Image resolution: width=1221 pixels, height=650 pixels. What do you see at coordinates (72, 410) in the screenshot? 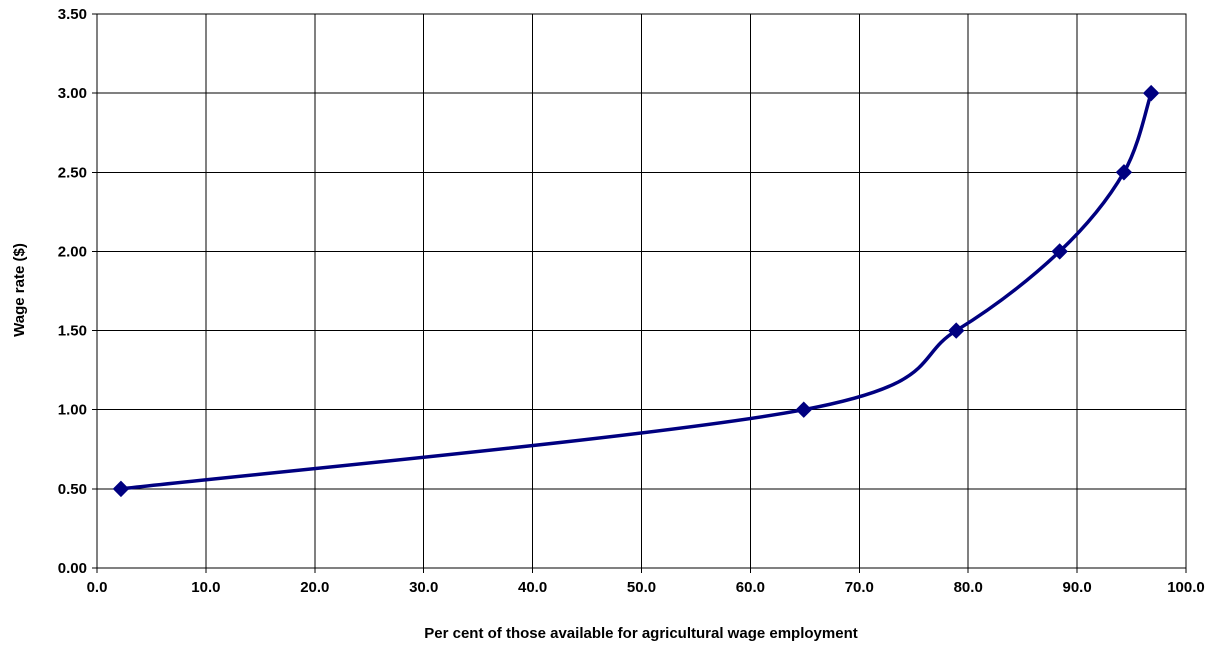
I see `y-tick-label: 1.00` at bounding box center [72, 410].